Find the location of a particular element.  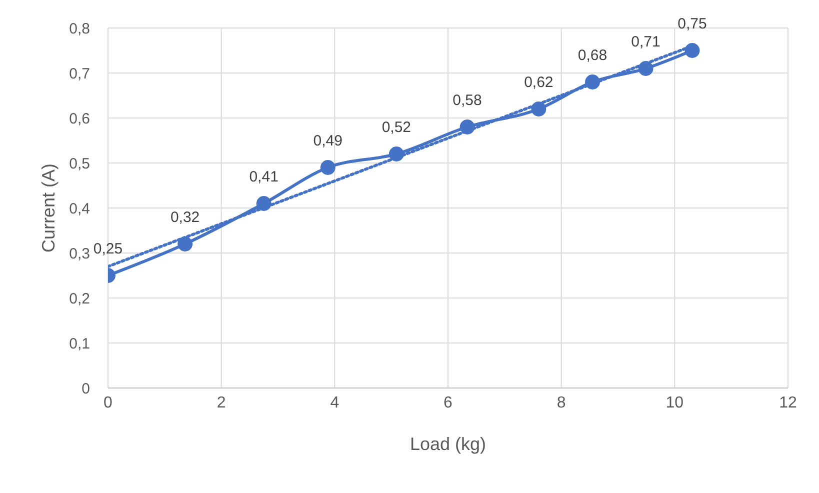

data-label: 0,52 is located at coordinates (397, 127).